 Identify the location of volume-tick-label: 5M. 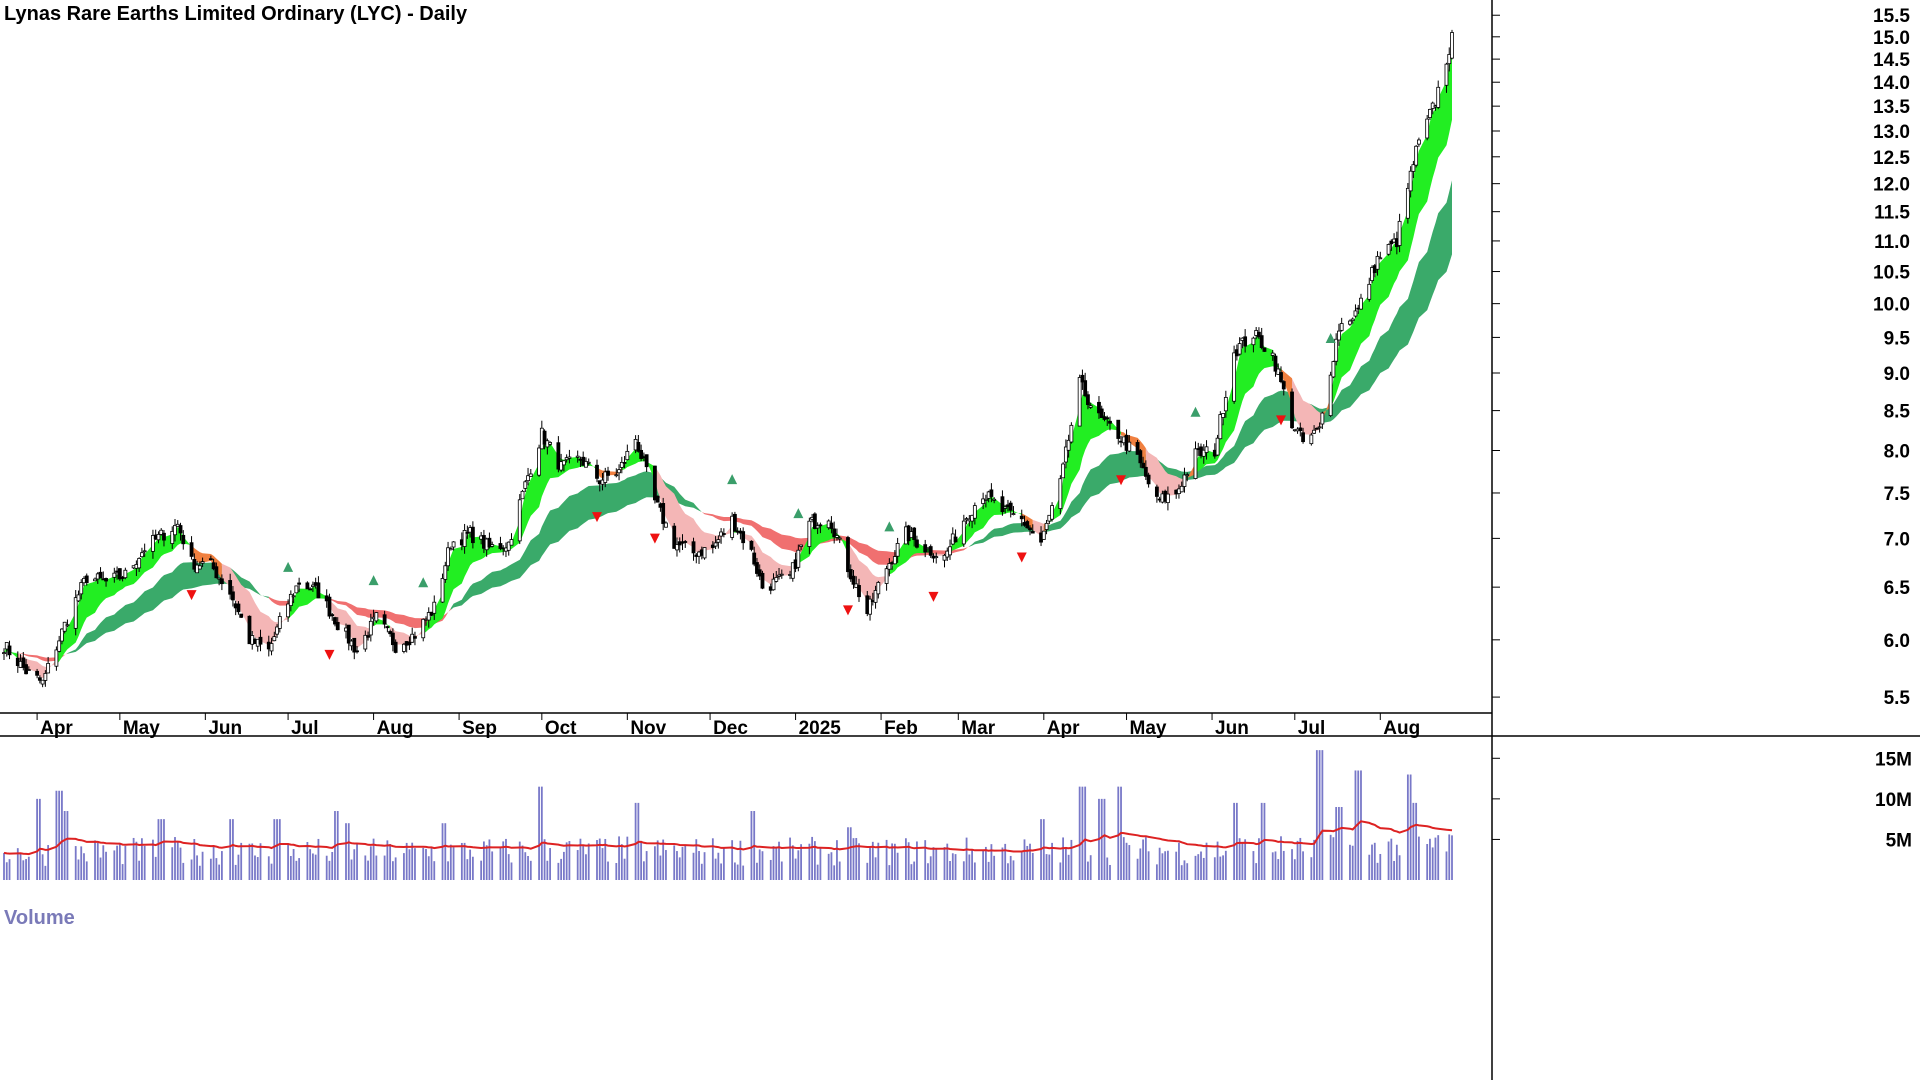
(1899, 840).